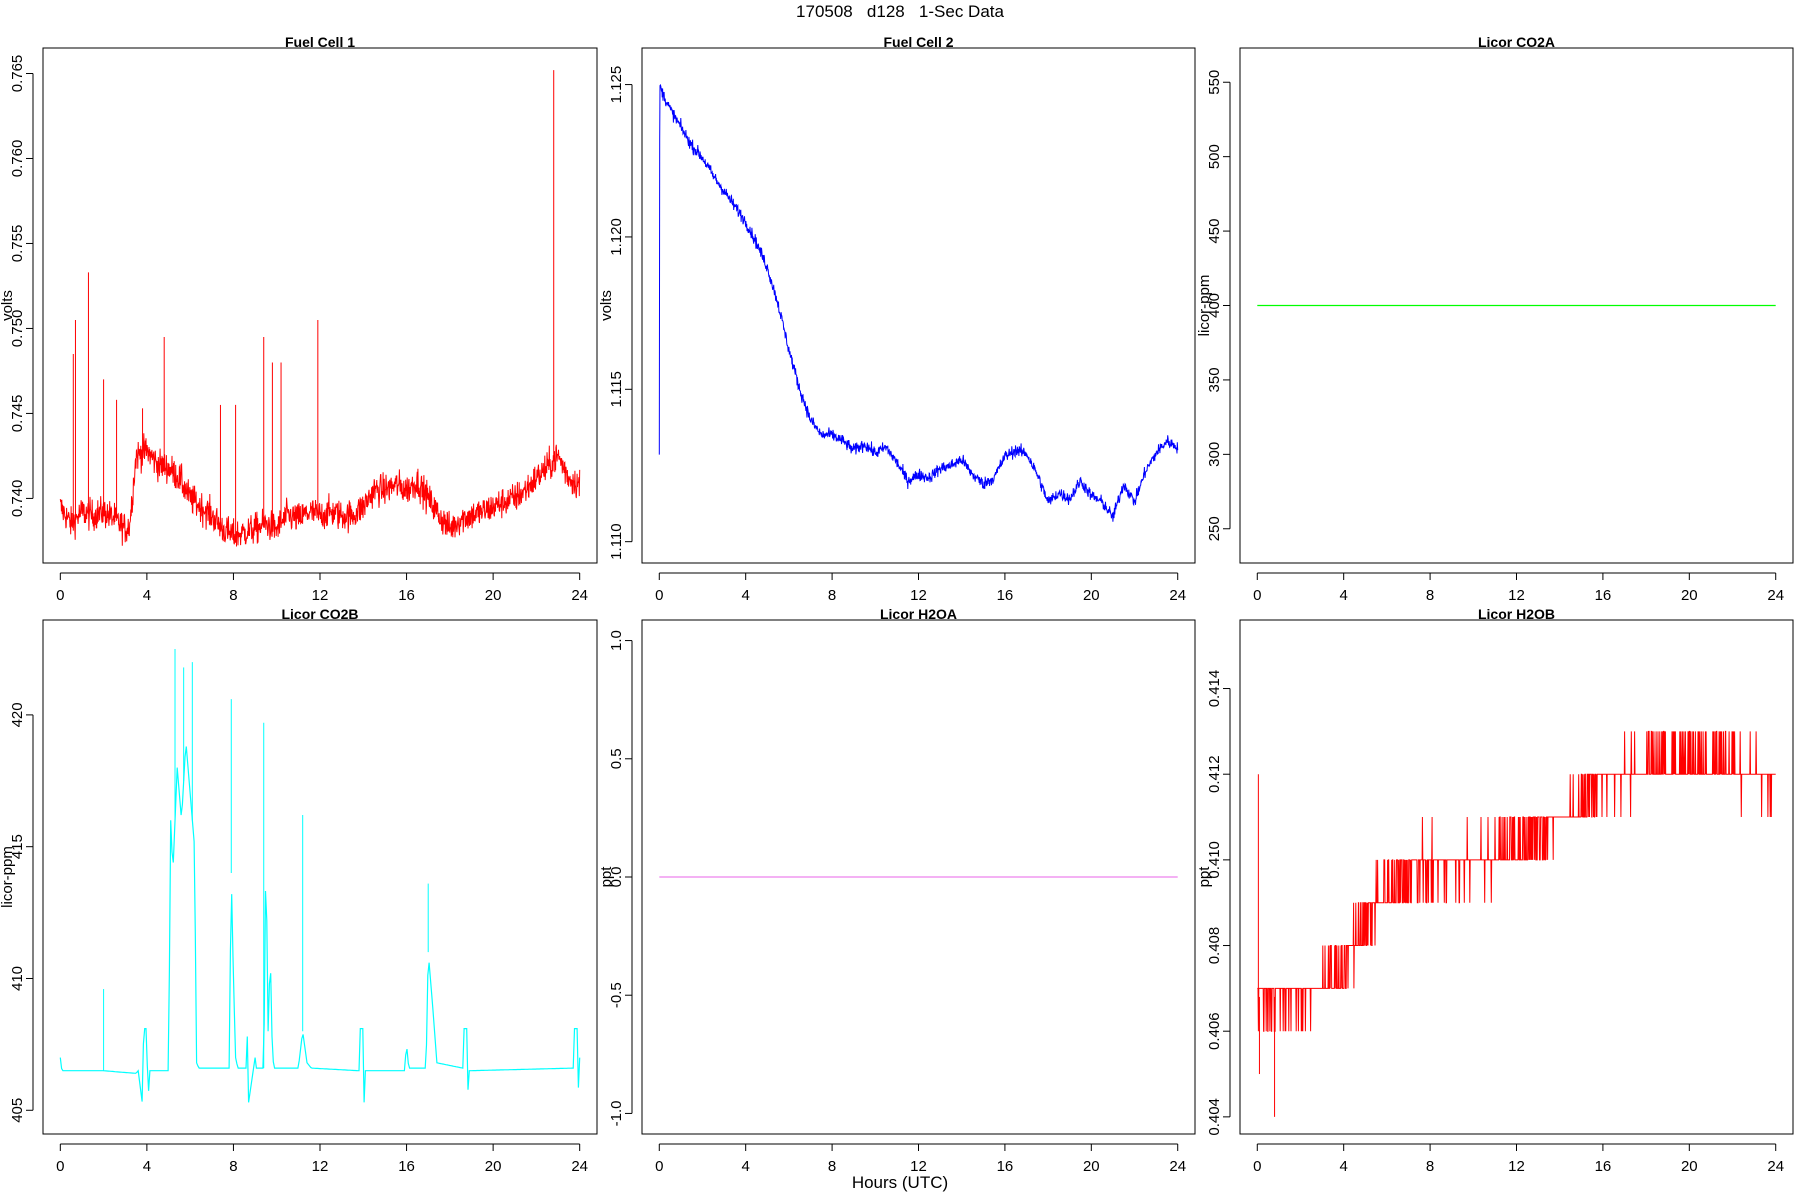 Image resolution: width=1800 pixels, height=1200 pixels. I want to click on y-tick-label: 500, so click(1214, 156).